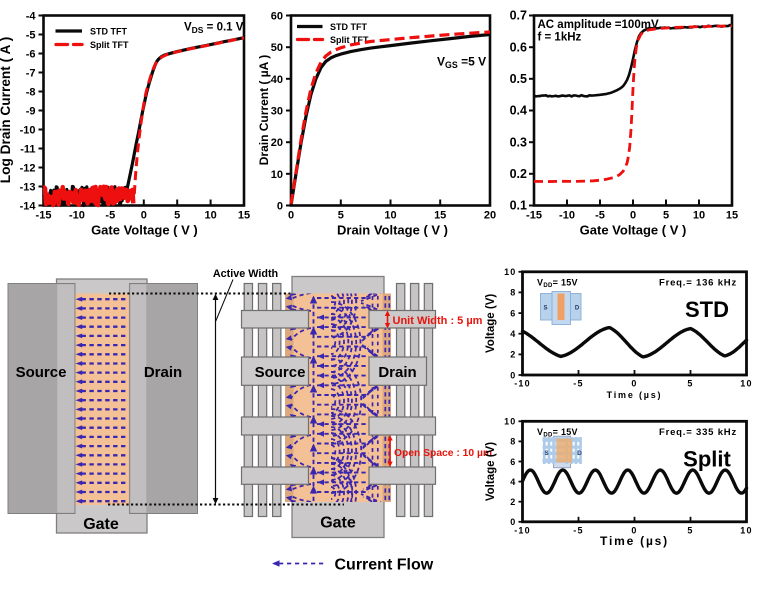 This screenshot has height=591, width=768. I want to click on svg-text: -12, so click(28, 169).